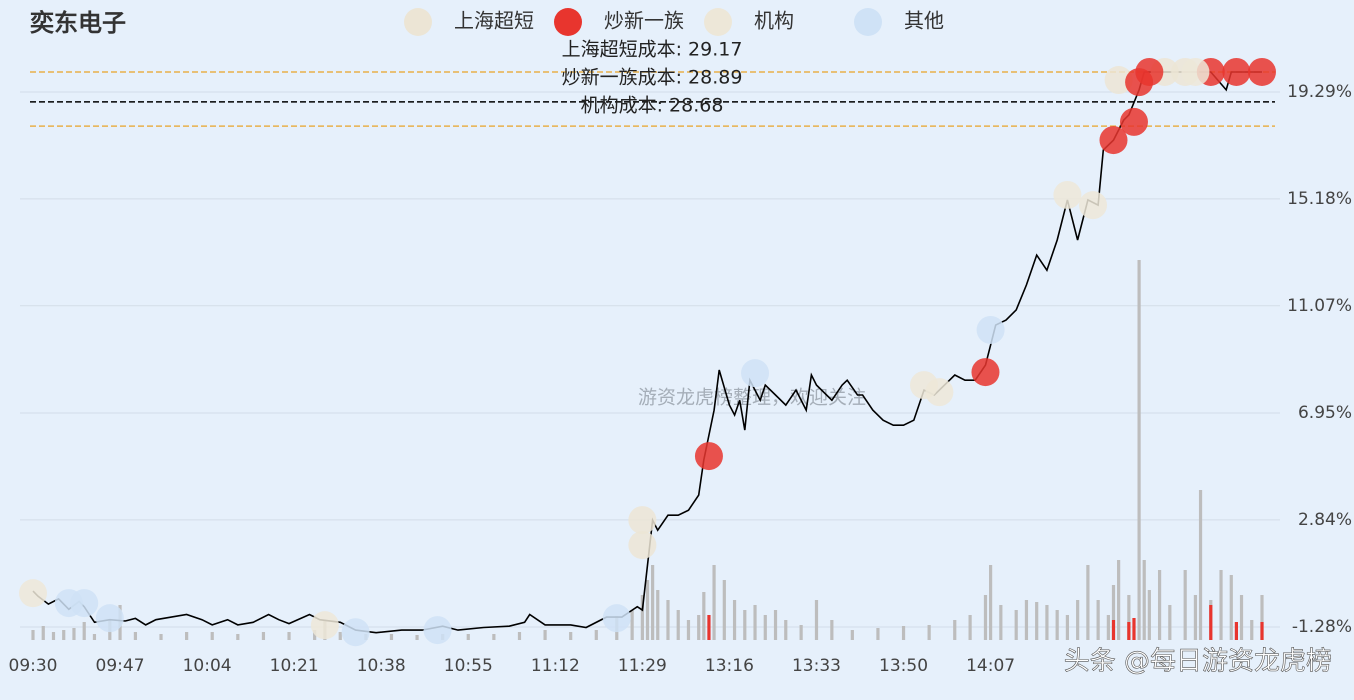 The image size is (1354, 700). What do you see at coordinates (1325, 520) in the screenshot?
I see `y-tick-label: 2.84%` at bounding box center [1325, 520].